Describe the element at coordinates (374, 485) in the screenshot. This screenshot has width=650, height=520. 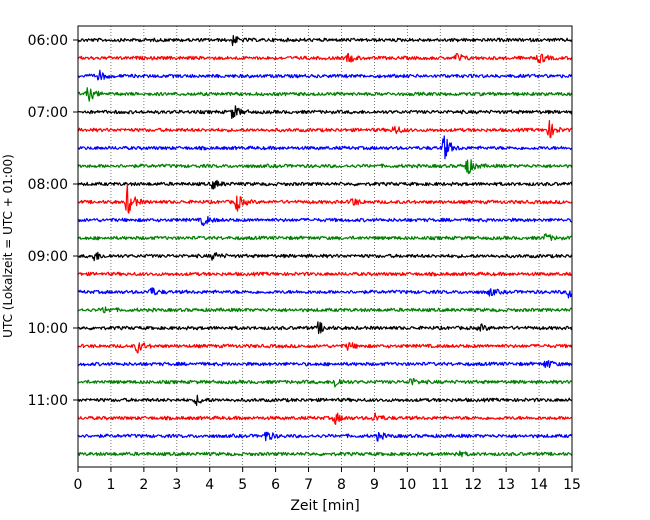
I see `x-tick-label: 9` at that location.